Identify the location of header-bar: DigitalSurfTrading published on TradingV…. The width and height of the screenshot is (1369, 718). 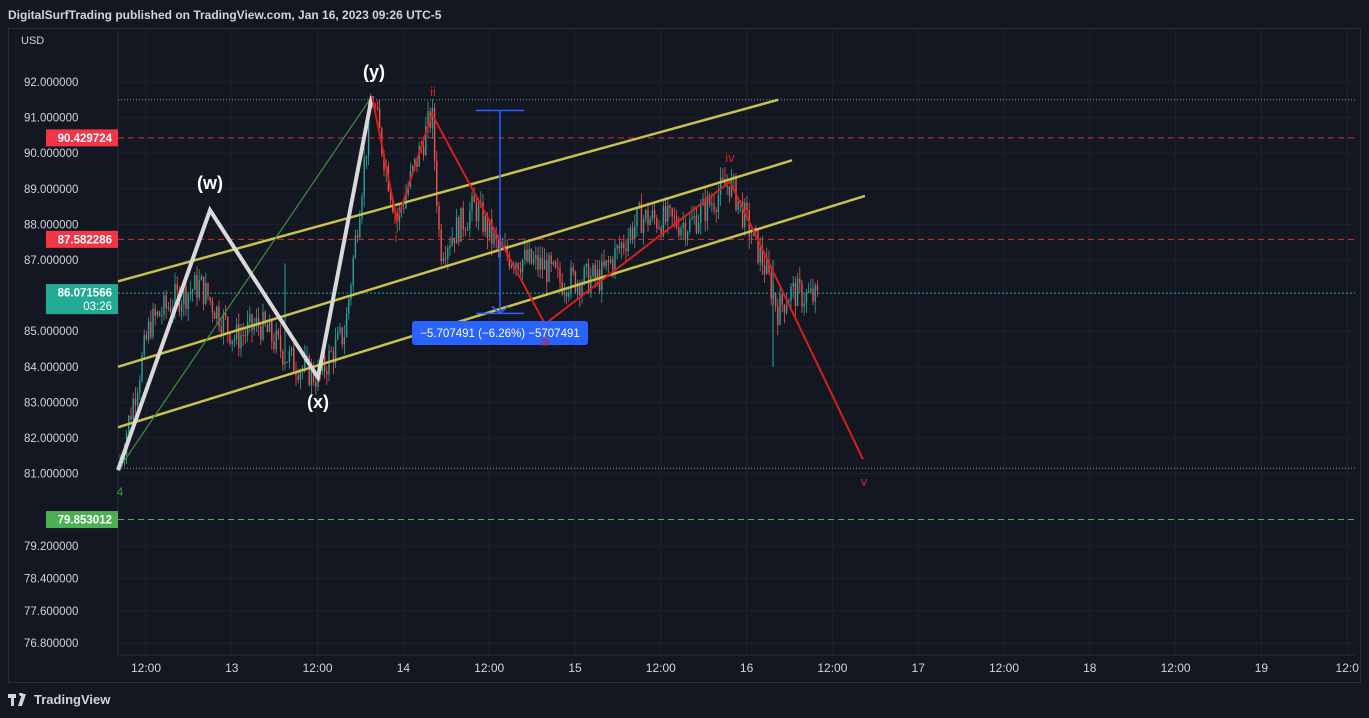
(684, 14).